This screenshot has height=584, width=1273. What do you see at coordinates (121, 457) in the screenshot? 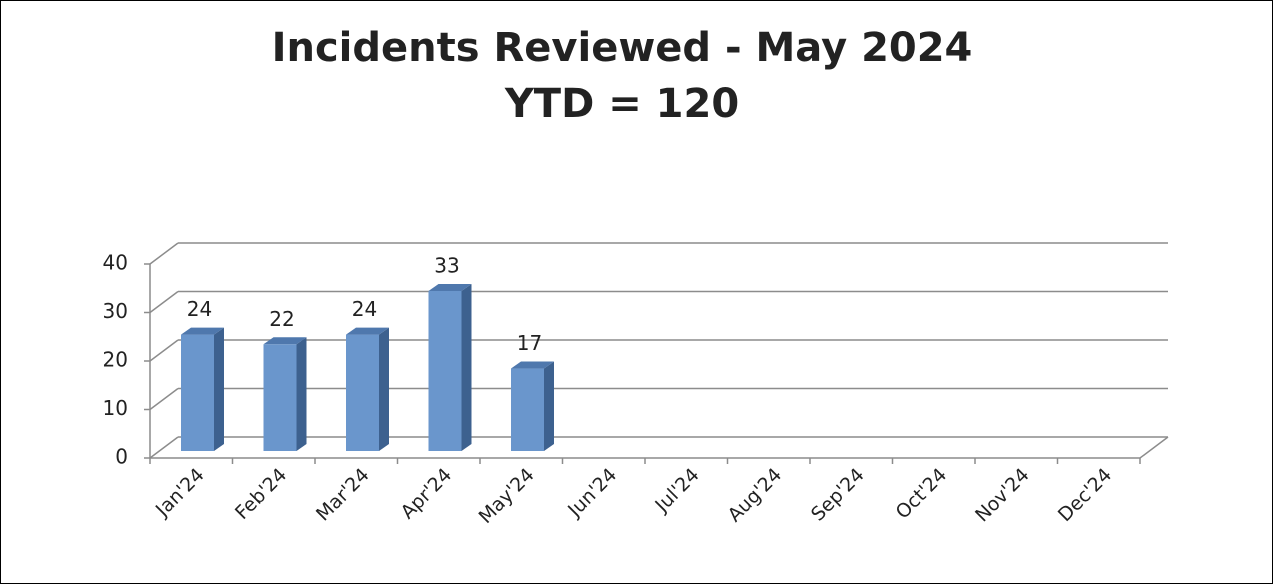
I see `y-tick-label: 0` at bounding box center [121, 457].